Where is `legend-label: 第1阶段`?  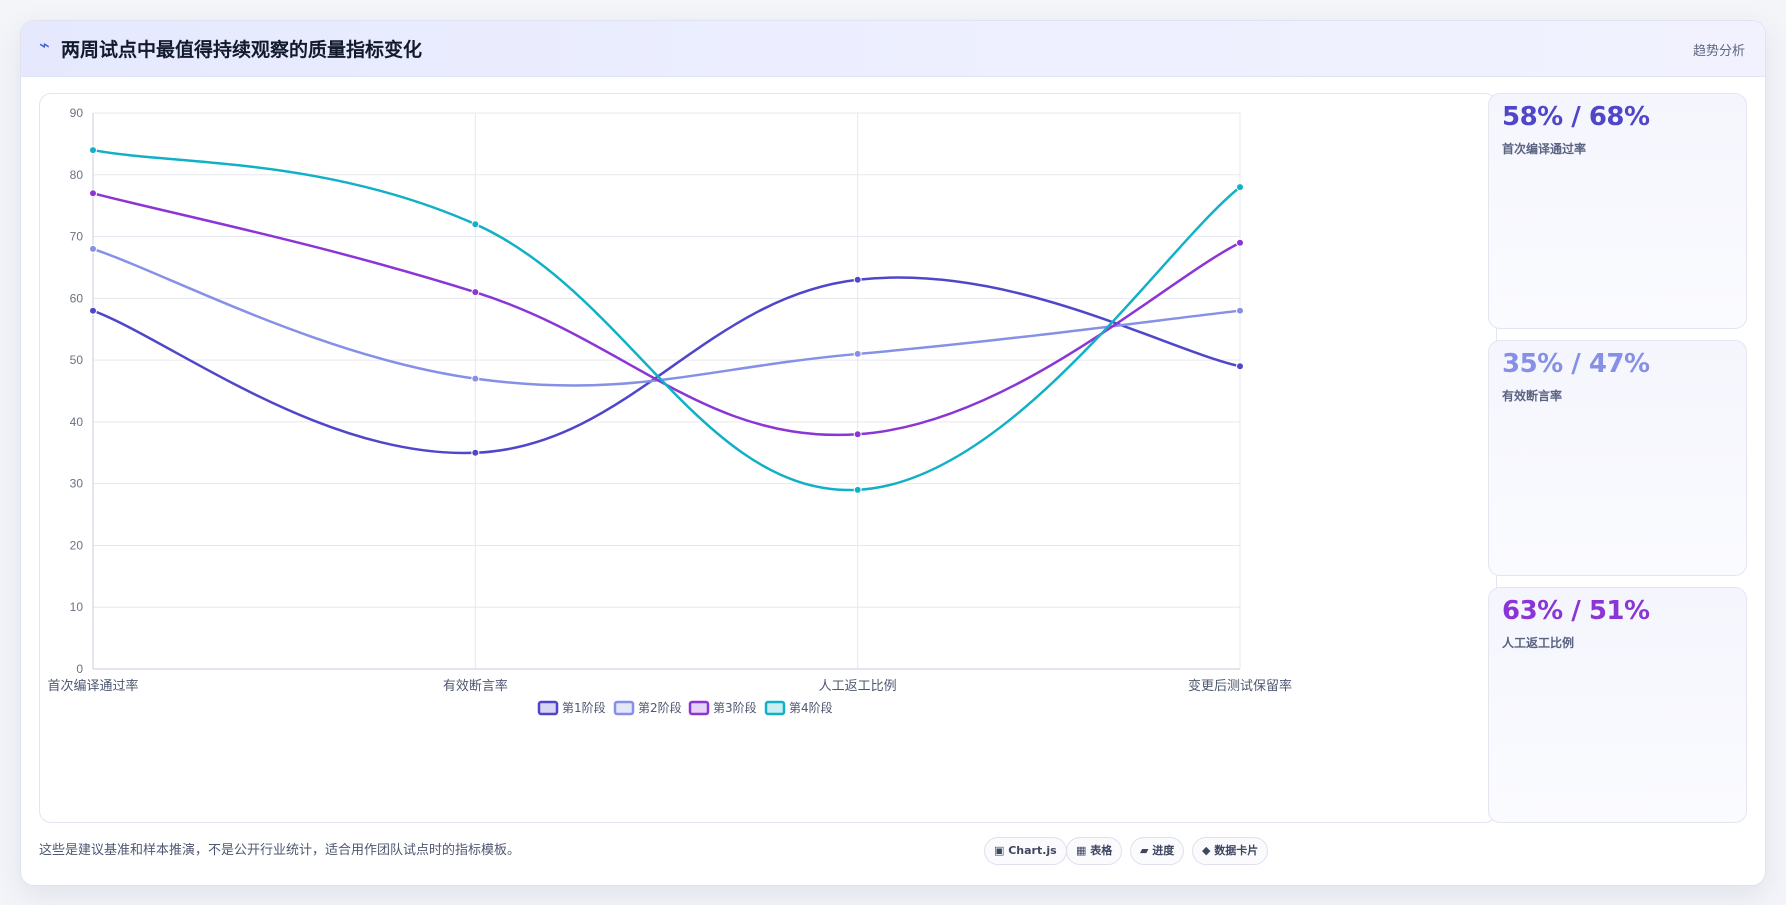 legend-label: 第1阶段 is located at coordinates (584, 707).